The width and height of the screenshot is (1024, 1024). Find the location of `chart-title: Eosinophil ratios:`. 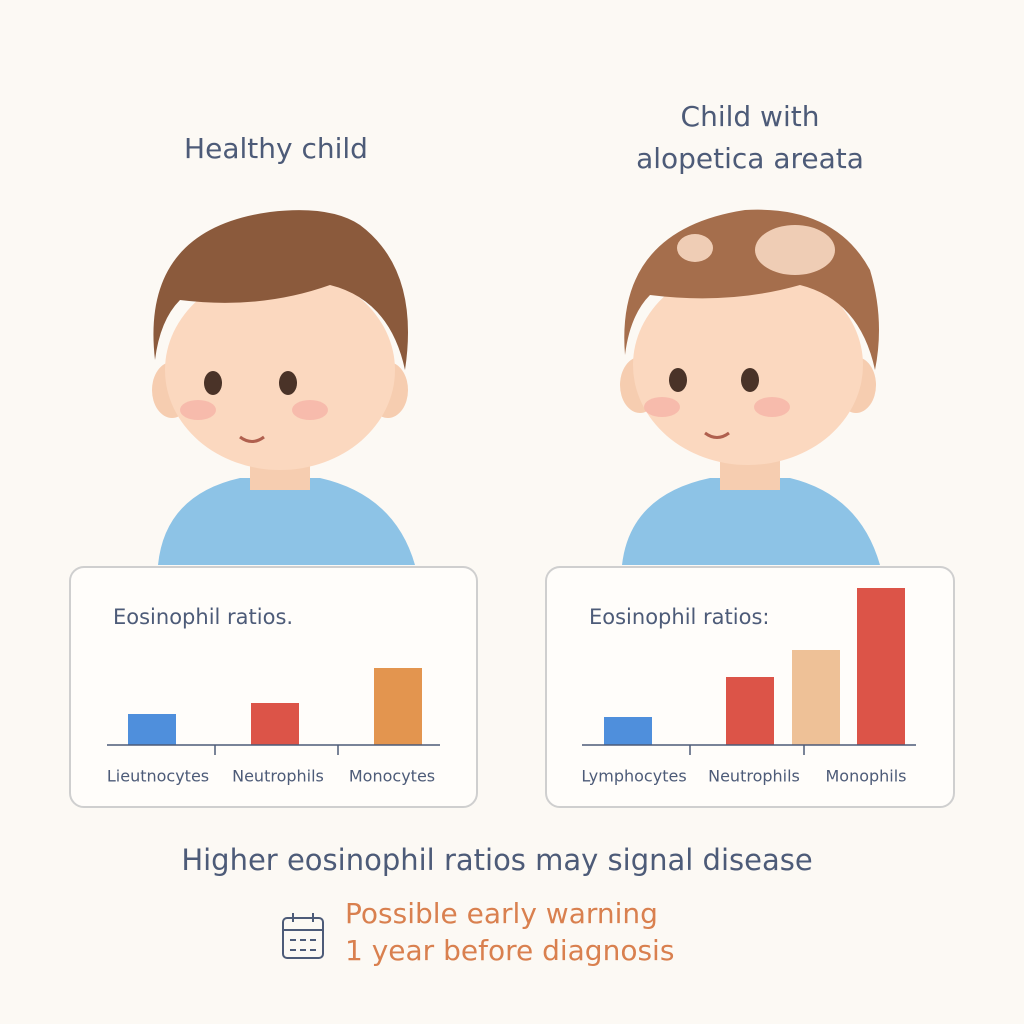

chart-title: Eosinophil ratios: is located at coordinates (679, 617).